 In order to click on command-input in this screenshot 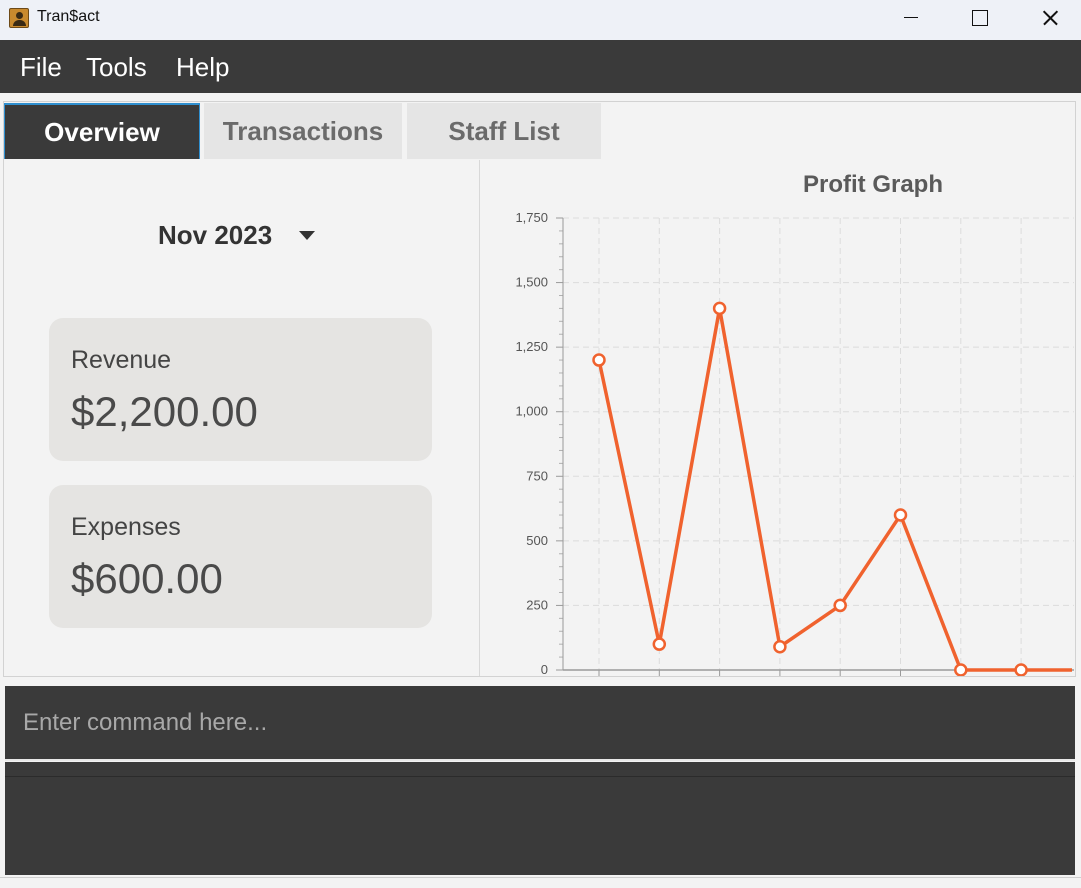, I will do `click(540, 722)`.